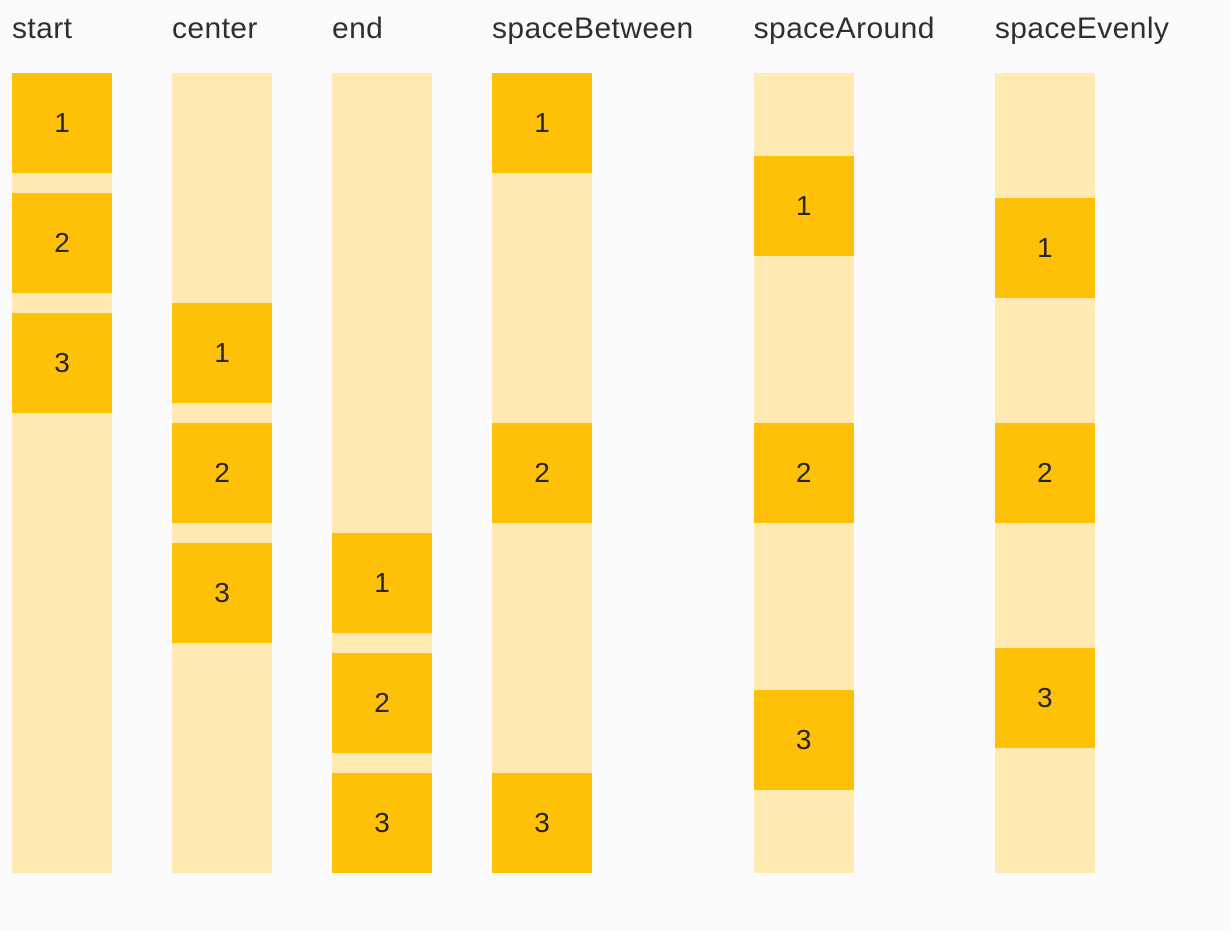 The height and width of the screenshot is (931, 1231). I want to click on column-label: spaceAround, so click(844, 28).